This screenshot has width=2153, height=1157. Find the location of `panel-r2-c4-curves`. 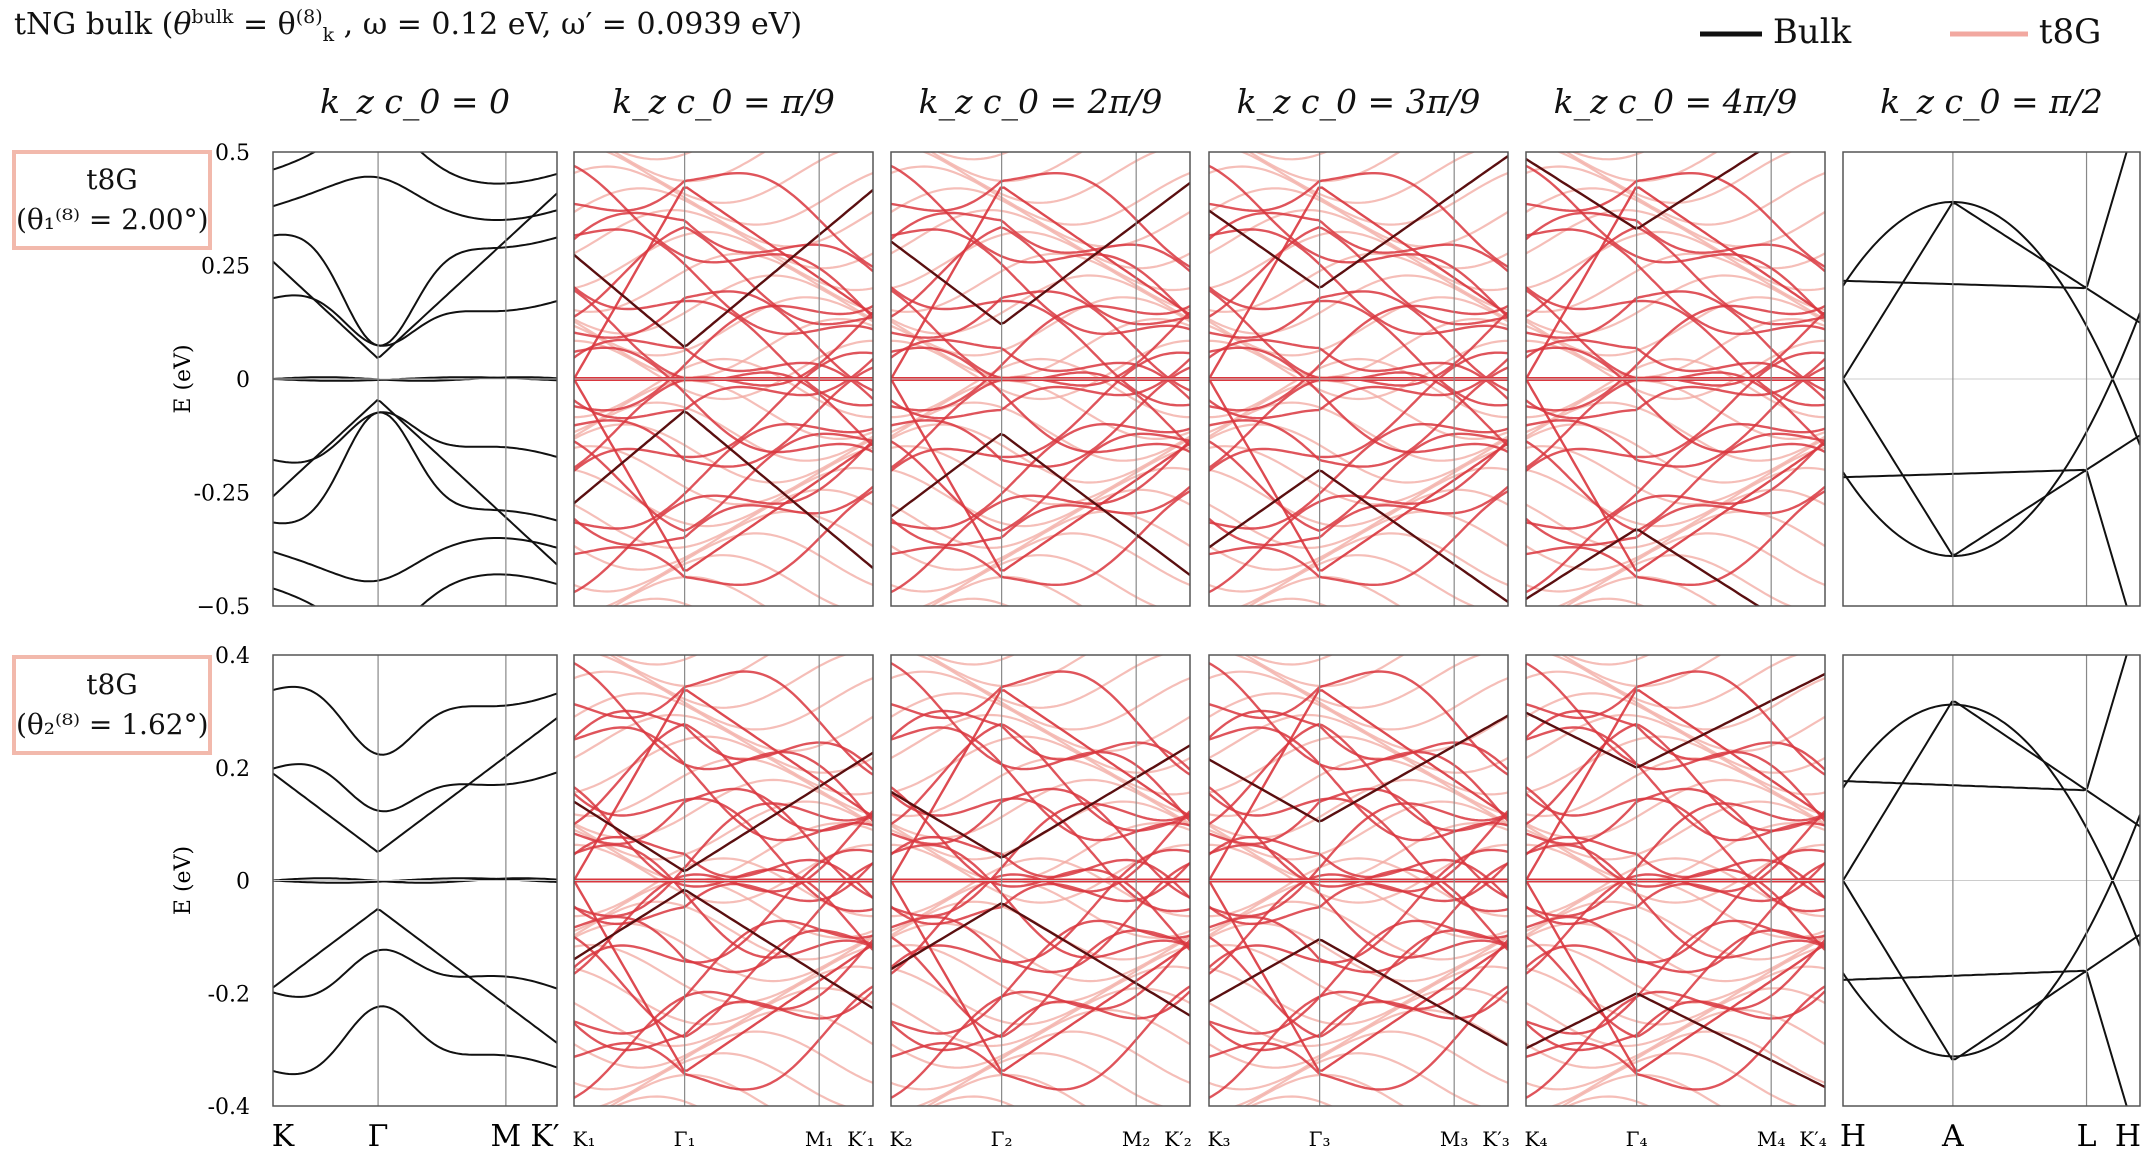

panel-r2-c4-curves is located at coordinates (1358, 880).